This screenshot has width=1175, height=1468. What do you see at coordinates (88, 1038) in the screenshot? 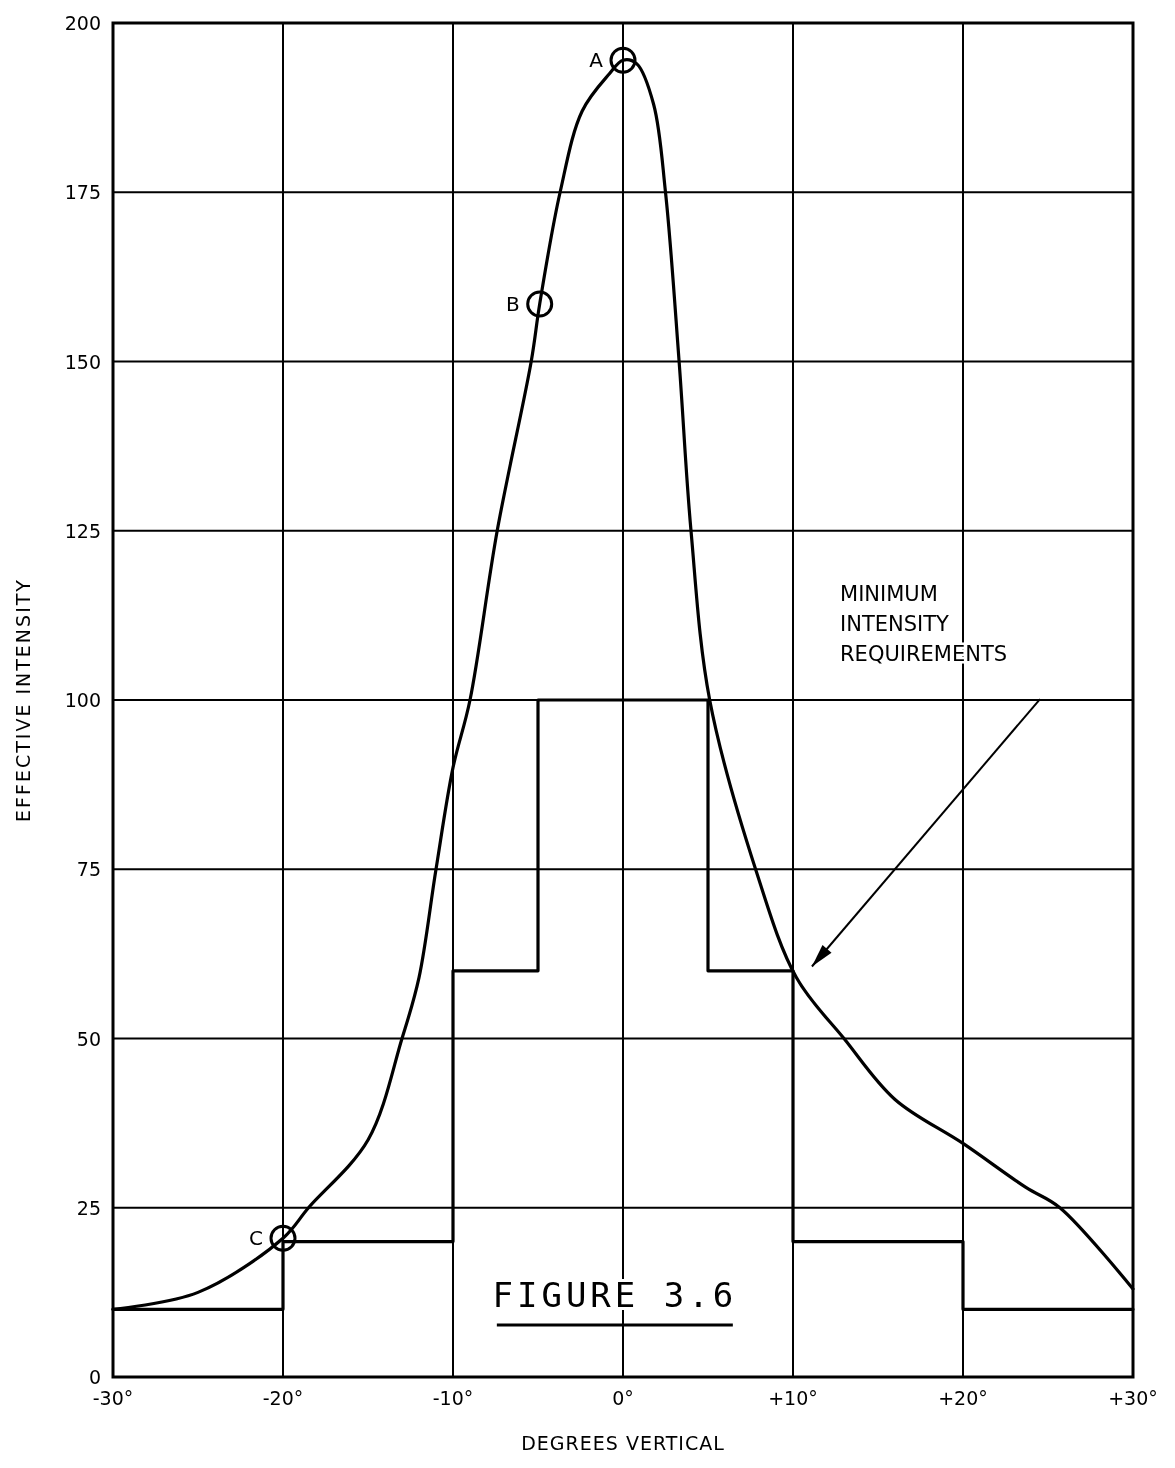
I see `y-tick-label: 50` at bounding box center [88, 1038].